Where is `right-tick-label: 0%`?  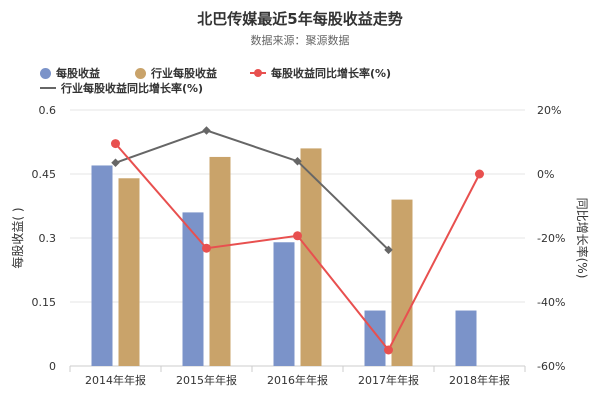
right-tick-label: 0% is located at coordinates (545, 174).